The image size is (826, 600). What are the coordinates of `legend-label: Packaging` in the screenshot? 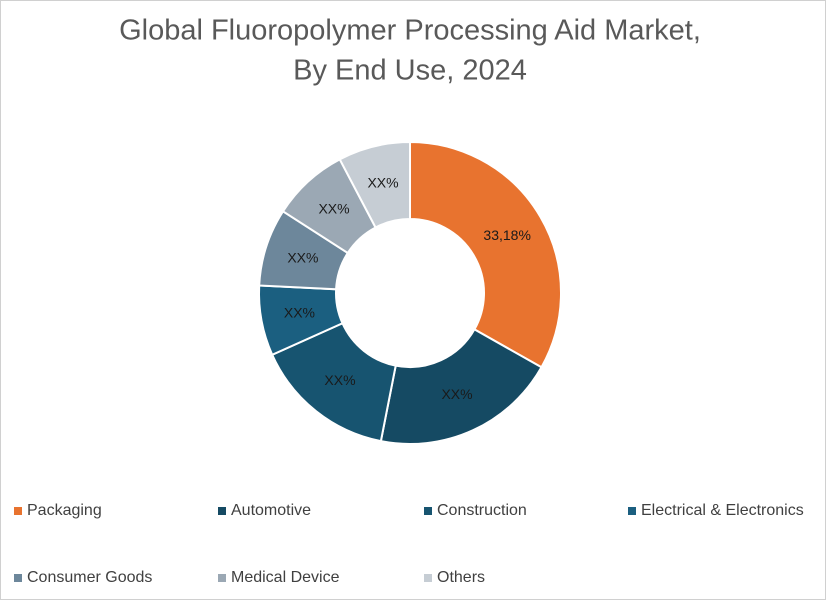 It's located at (64, 510).